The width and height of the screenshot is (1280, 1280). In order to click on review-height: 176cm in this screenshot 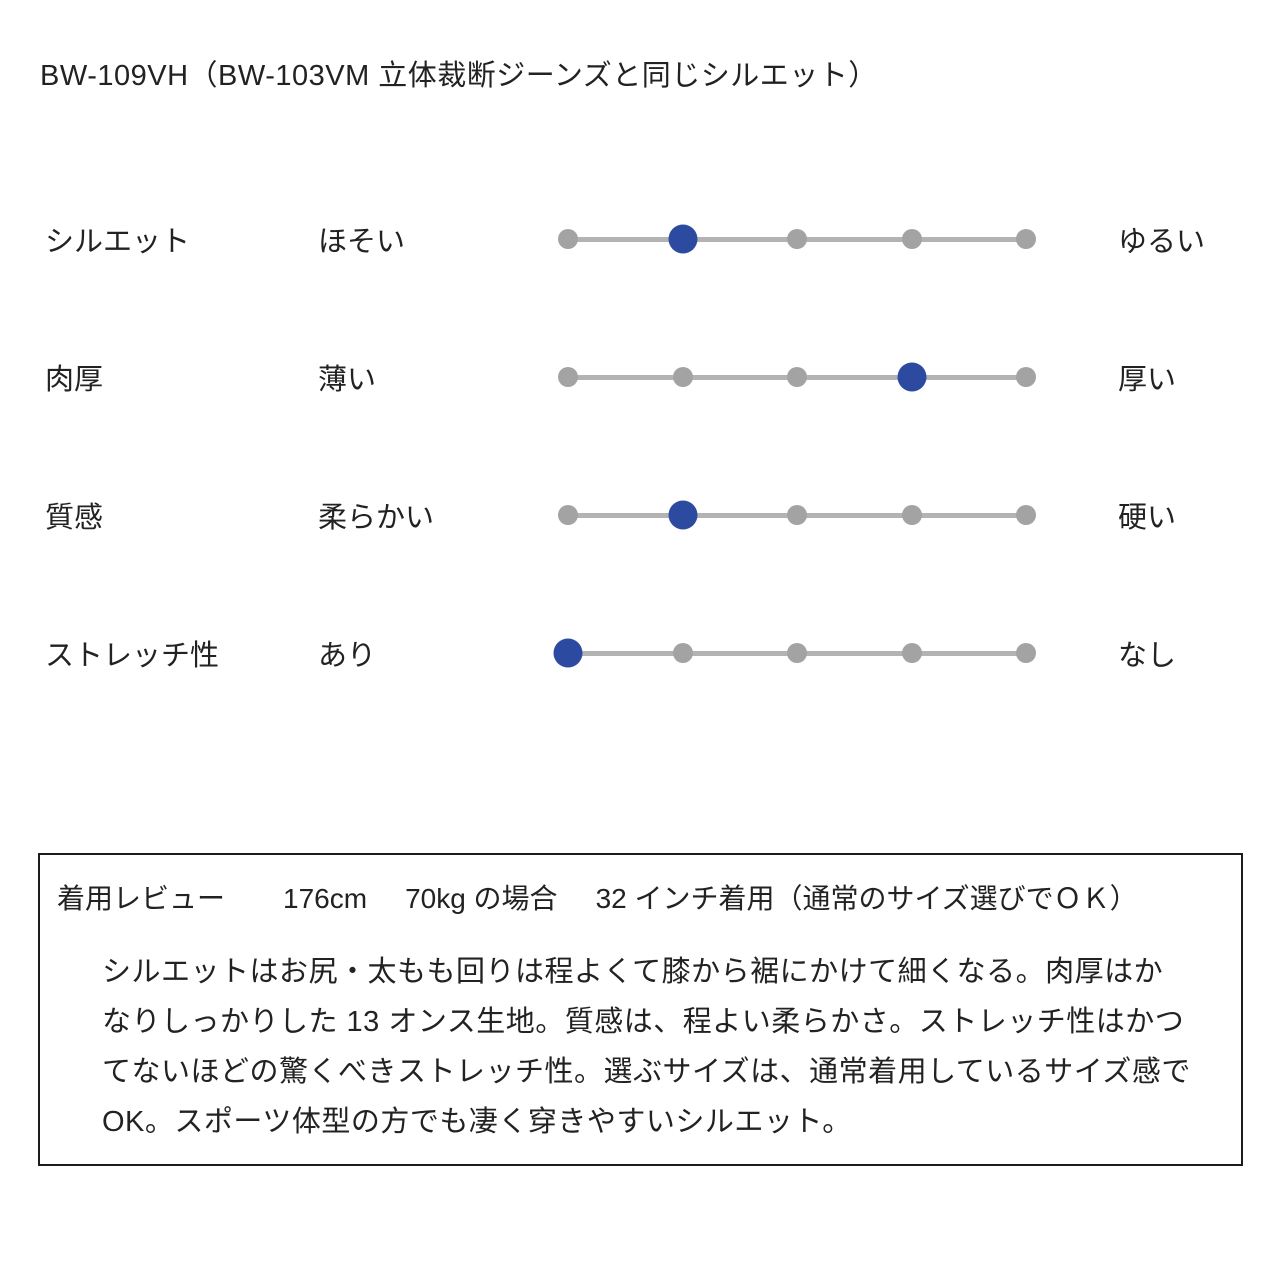, I will do `click(325, 898)`.